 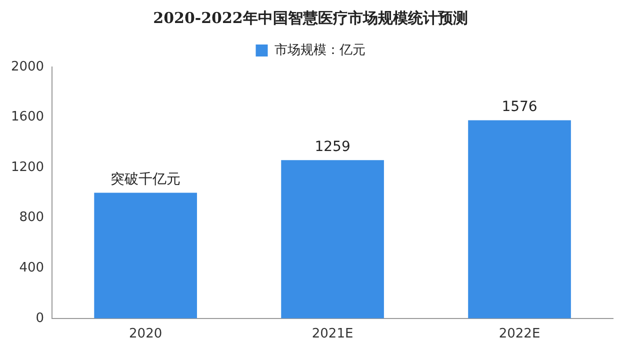 I want to click on y-tick-label: 400, so click(x=31, y=268).